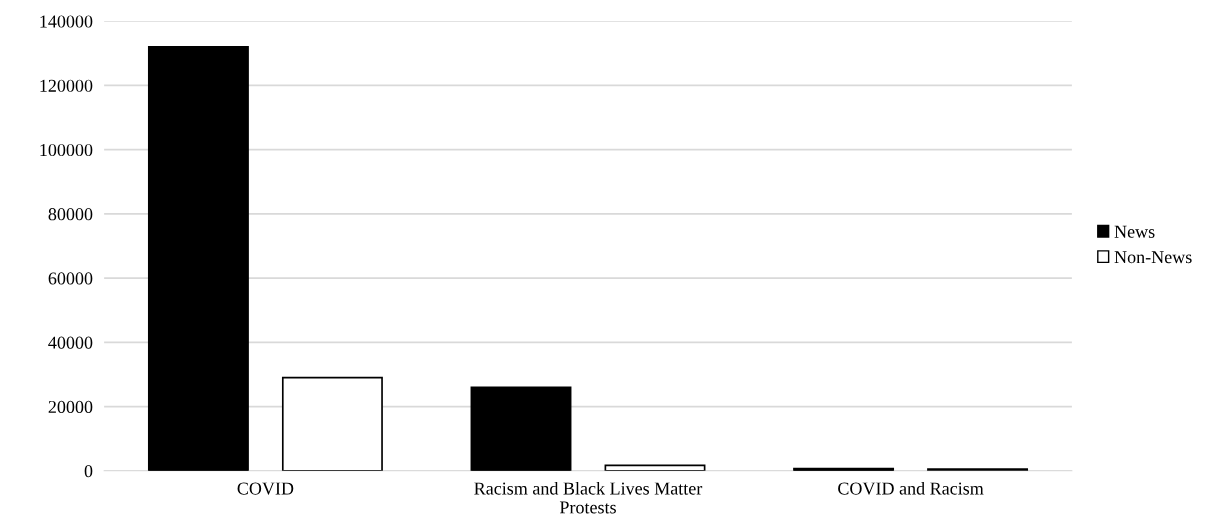 Image resolution: width=1225 pixels, height=529 pixels. Describe the element at coordinates (588, 497) in the screenshot. I see `x-tick-label: Racism and Black Lives Matter Protests` at that location.